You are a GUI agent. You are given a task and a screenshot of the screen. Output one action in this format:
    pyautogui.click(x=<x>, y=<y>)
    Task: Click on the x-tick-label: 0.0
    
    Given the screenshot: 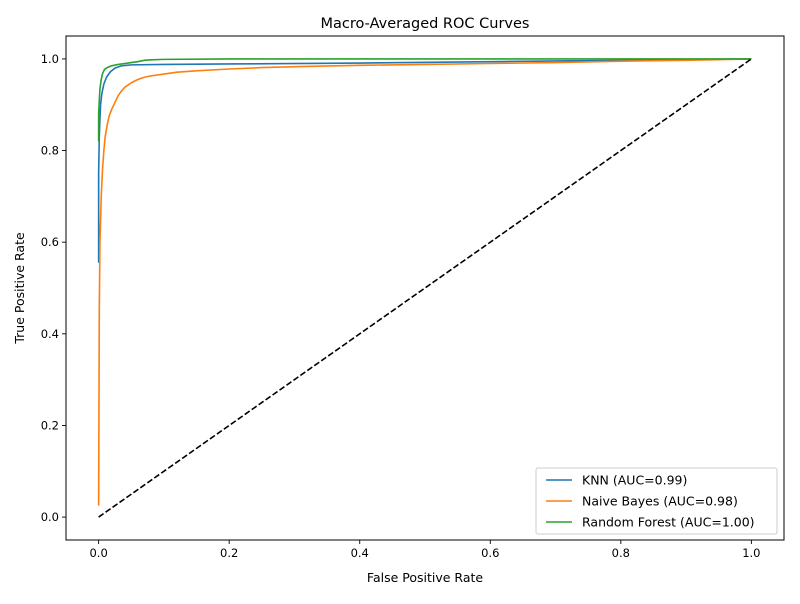 What is the action you would take?
    pyautogui.click(x=98, y=553)
    